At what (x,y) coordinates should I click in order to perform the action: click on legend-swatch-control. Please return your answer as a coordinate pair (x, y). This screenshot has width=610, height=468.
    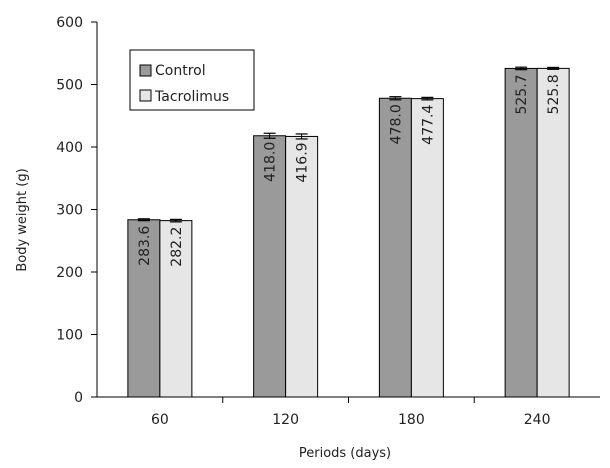
    Looking at the image, I should click on (145, 70).